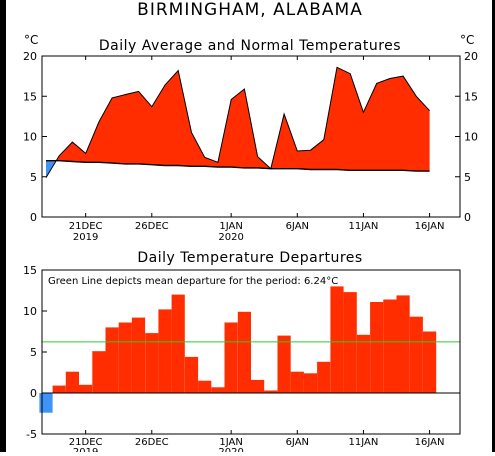 This screenshot has width=495, height=456. Describe the element at coordinates (230, 237) in the screenshot. I see `panel1-xtick-sublabel: 2020` at that location.